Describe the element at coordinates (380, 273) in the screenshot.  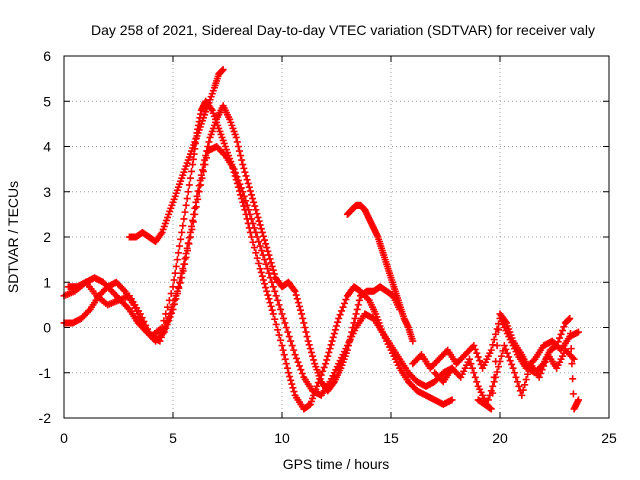
I see `series-track-e` at that location.